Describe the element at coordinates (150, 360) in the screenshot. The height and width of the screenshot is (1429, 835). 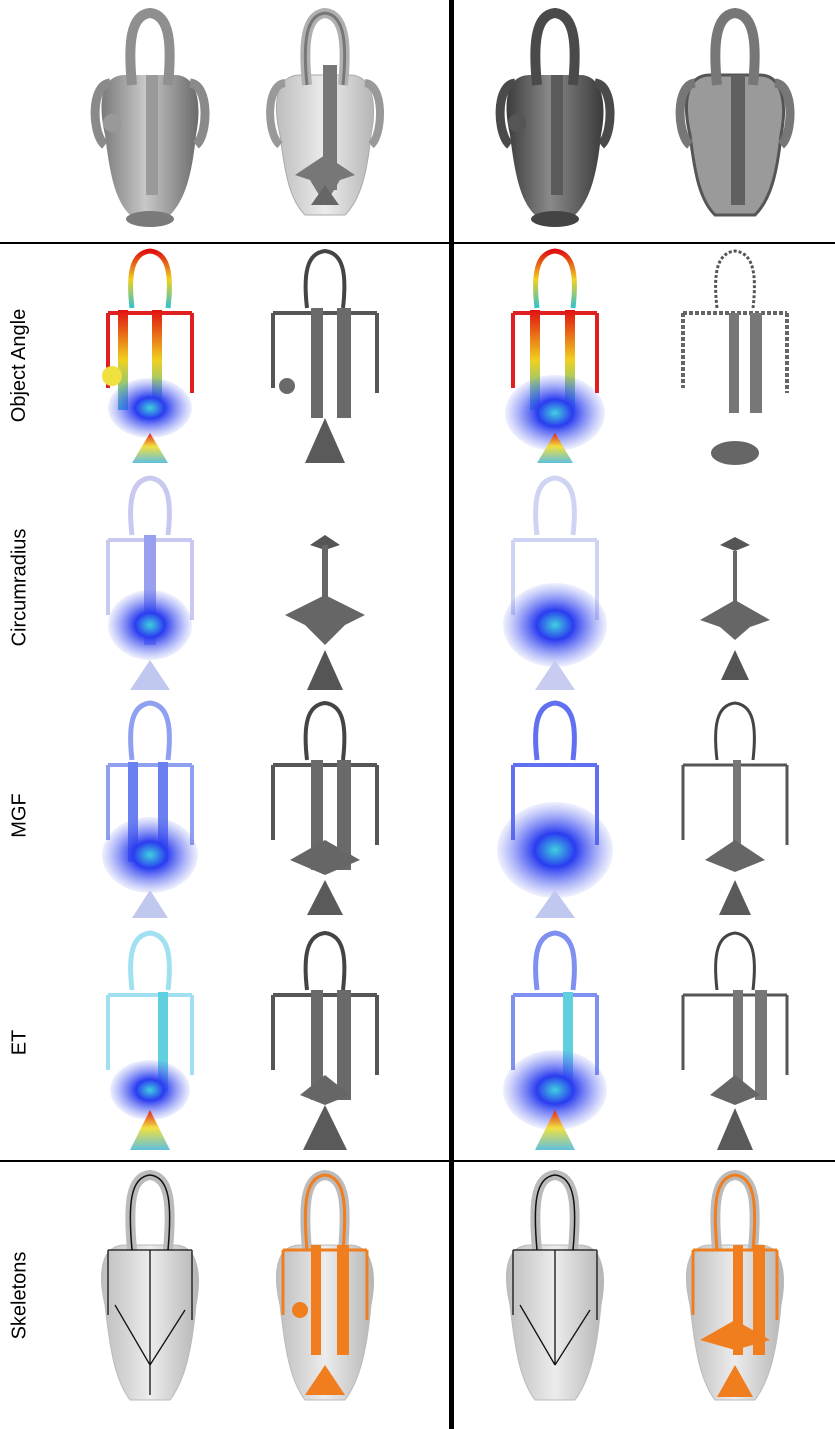
I see `object-angle-clean-heatmap` at that location.